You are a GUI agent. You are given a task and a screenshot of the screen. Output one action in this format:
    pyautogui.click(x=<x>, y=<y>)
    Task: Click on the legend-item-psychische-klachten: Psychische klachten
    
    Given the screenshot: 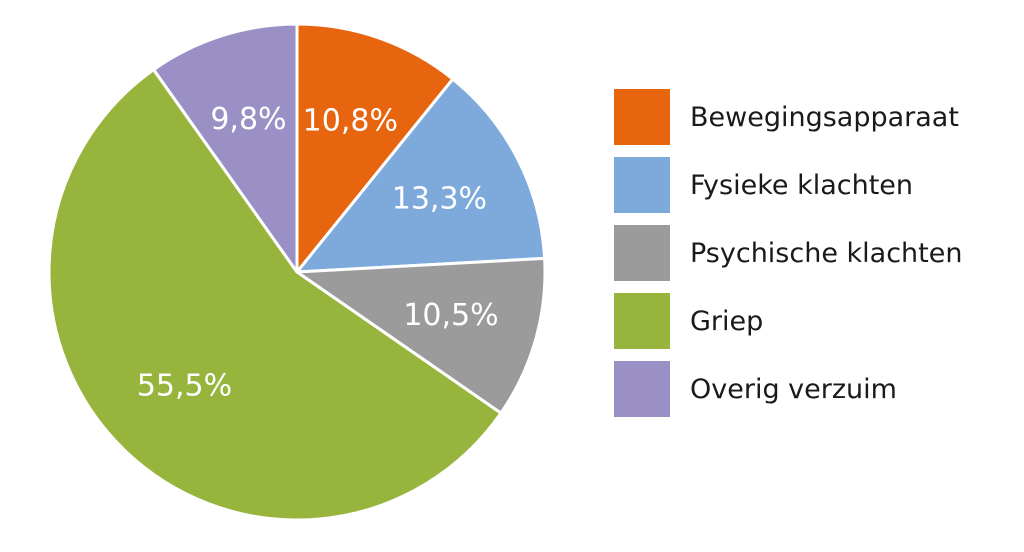 What is the action you would take?
    pyautogui.click(x=788, y=253)
    